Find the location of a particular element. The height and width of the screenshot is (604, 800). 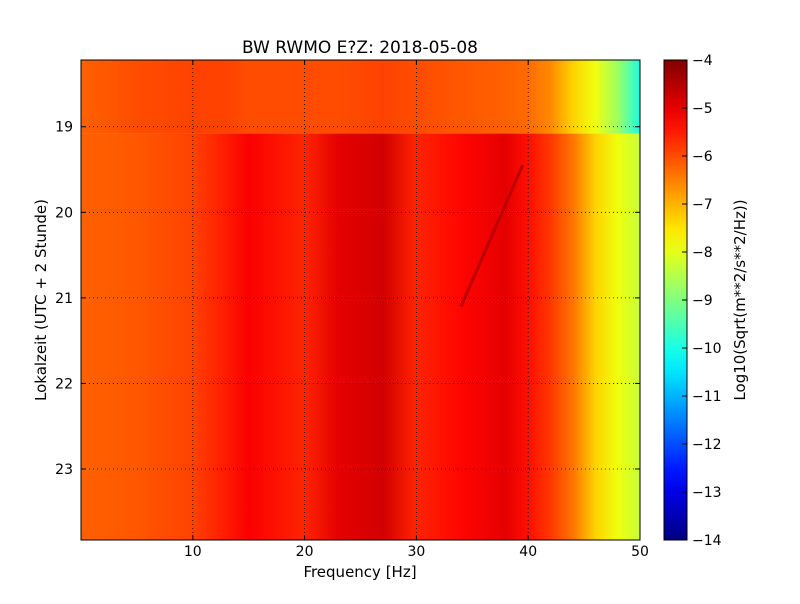

heatmap-band-before-19h is located at coordinates (360, 97).